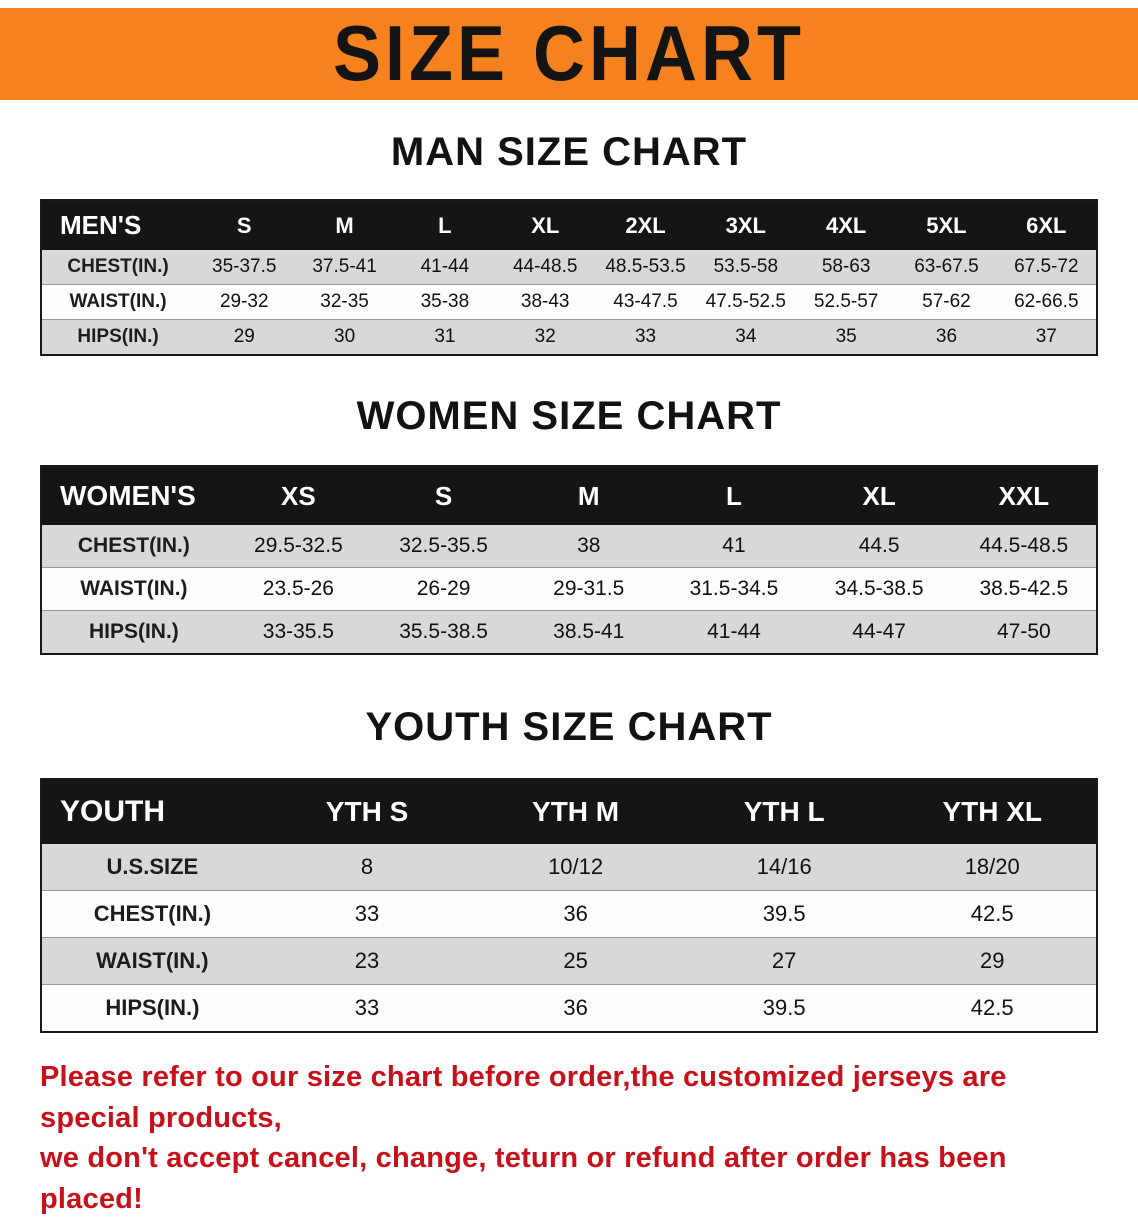 The image size is (1138, 1219). Describe the element at coordinates (879, 545) in the screenshot. I see `value-cell: 44.5` at that location.